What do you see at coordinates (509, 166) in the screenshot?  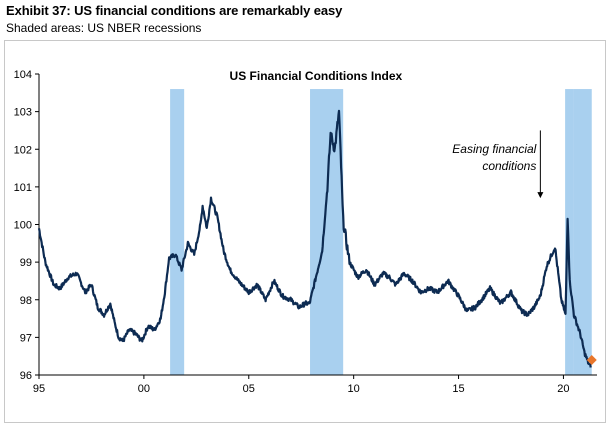 I see `annotation-line-2: conditions` at bounding box center [509, 166].